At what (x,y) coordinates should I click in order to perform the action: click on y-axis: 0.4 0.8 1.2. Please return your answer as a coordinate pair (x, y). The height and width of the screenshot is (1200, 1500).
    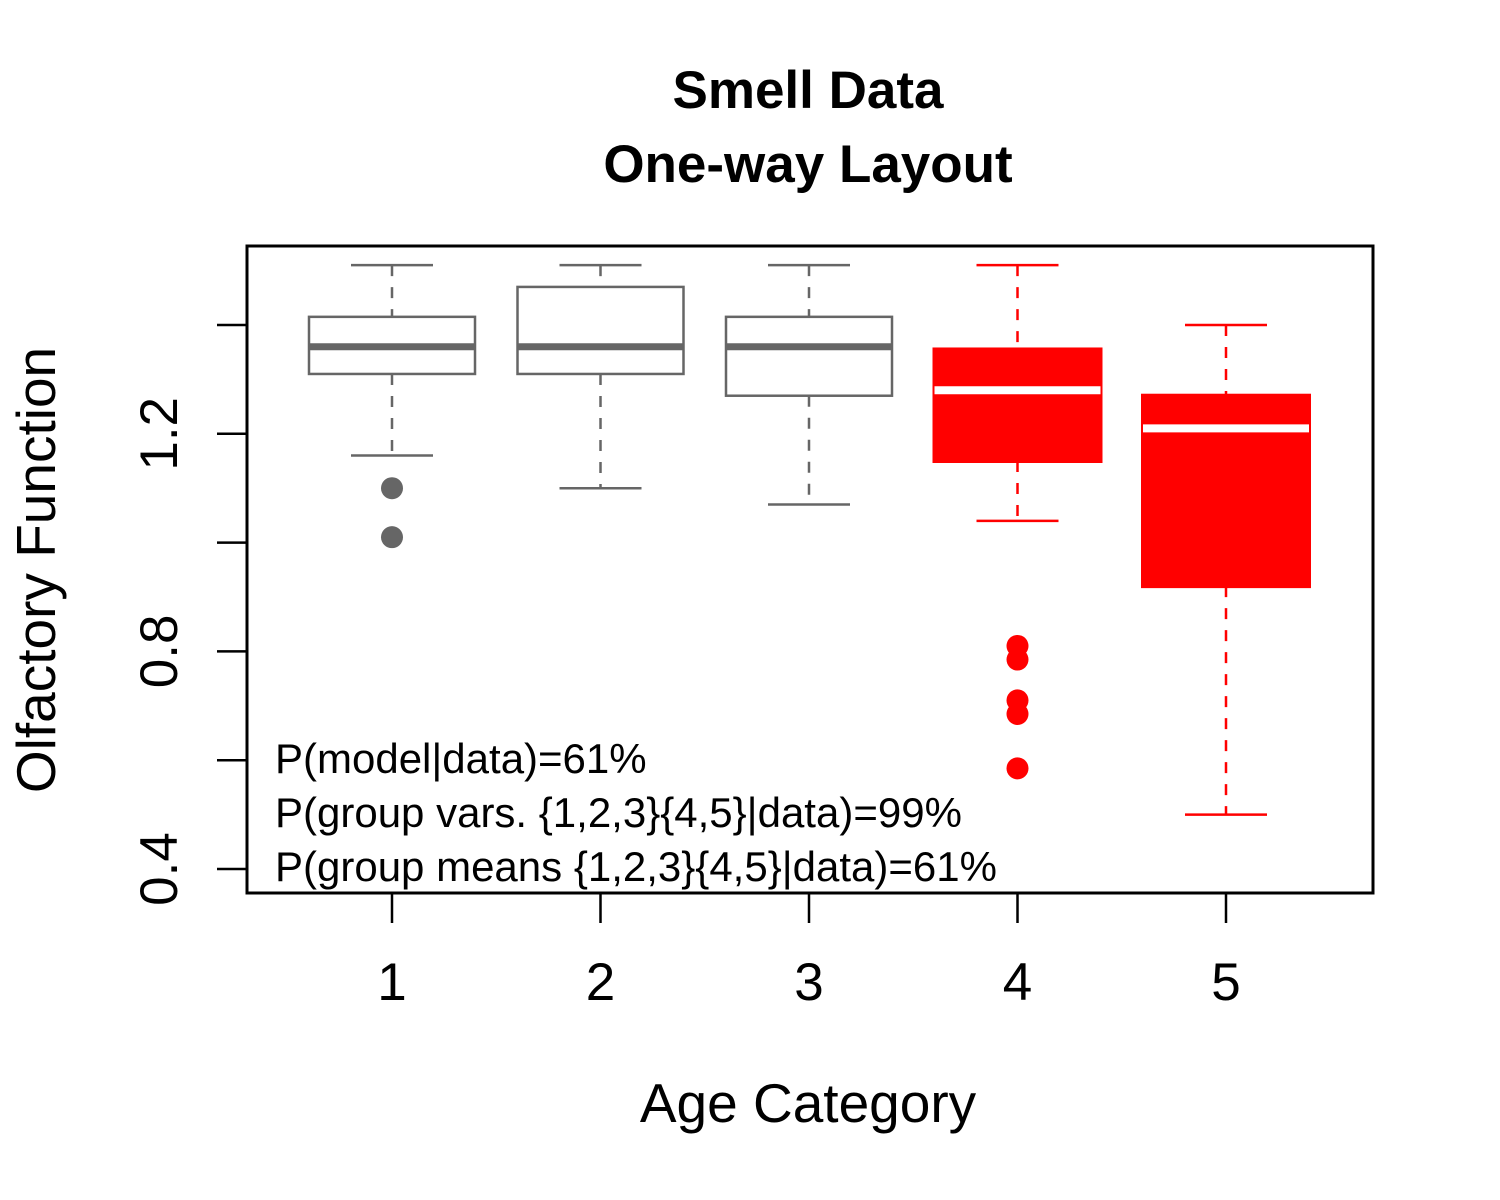
    Looking at the image, I should click on (188, 614).